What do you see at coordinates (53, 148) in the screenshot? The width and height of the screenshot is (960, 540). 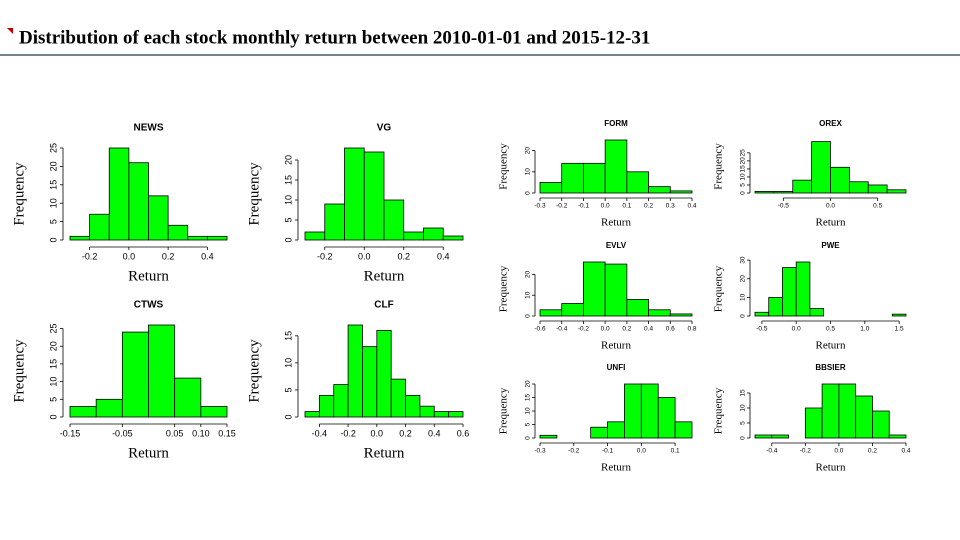 I see `y-tick-label: 25` at bounding box center [53, 148].